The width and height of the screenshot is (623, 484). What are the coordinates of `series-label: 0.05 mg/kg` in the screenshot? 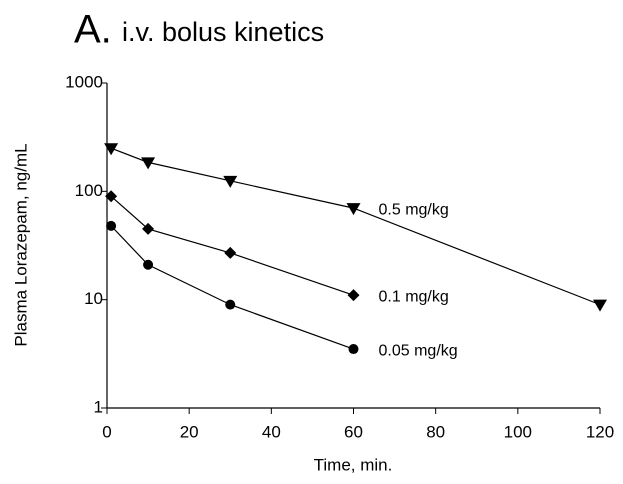 It's located at (418, 350).